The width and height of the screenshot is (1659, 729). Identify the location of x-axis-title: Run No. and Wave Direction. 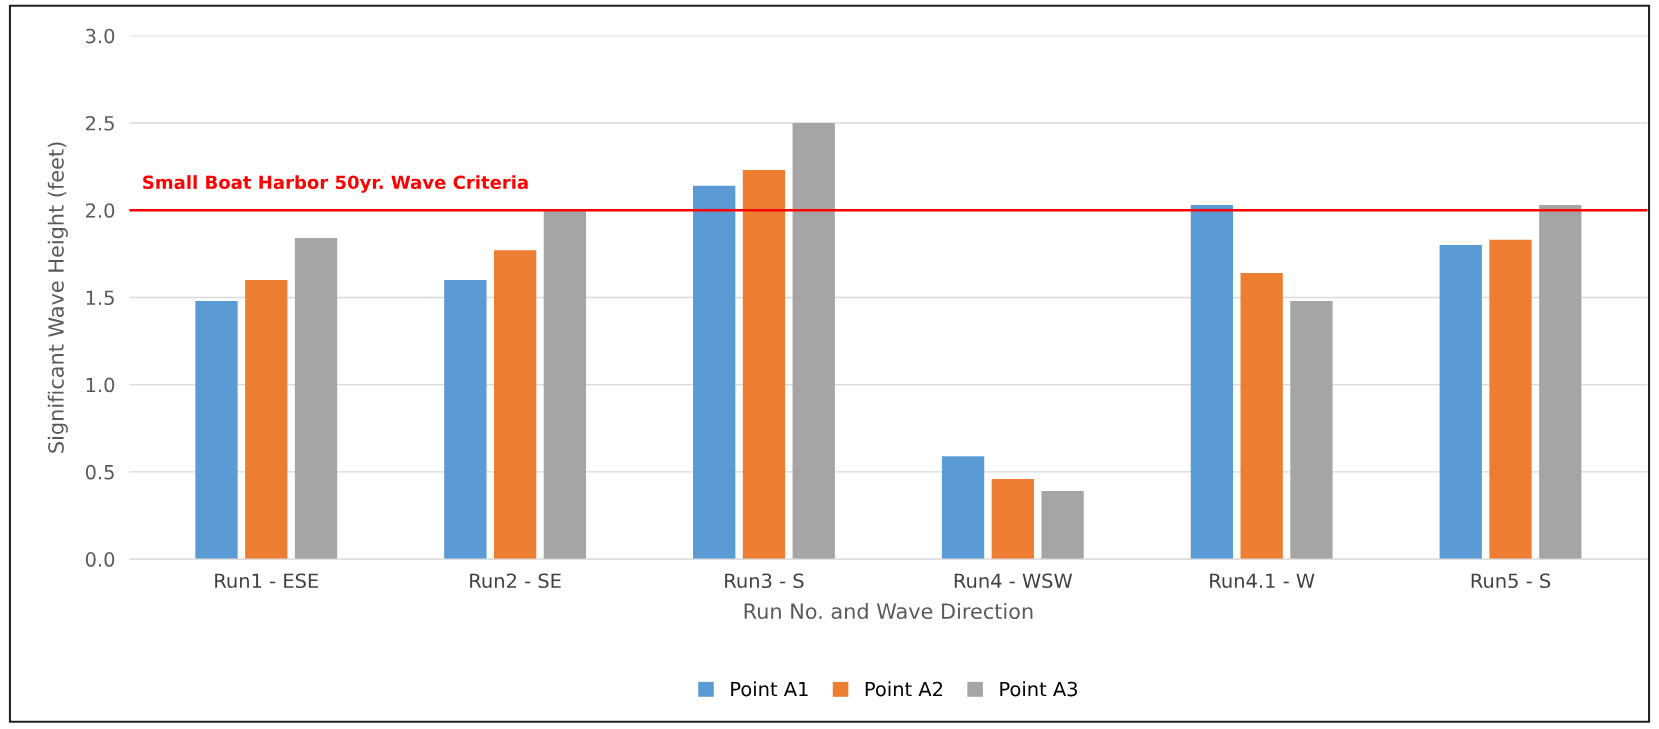
(888, 611).